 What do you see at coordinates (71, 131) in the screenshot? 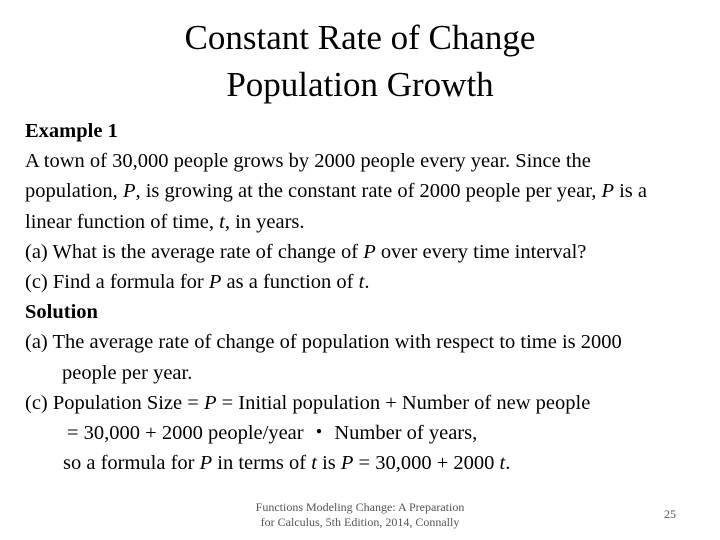
I see `example-heading: Example 1` at bounding box center [71, 131].